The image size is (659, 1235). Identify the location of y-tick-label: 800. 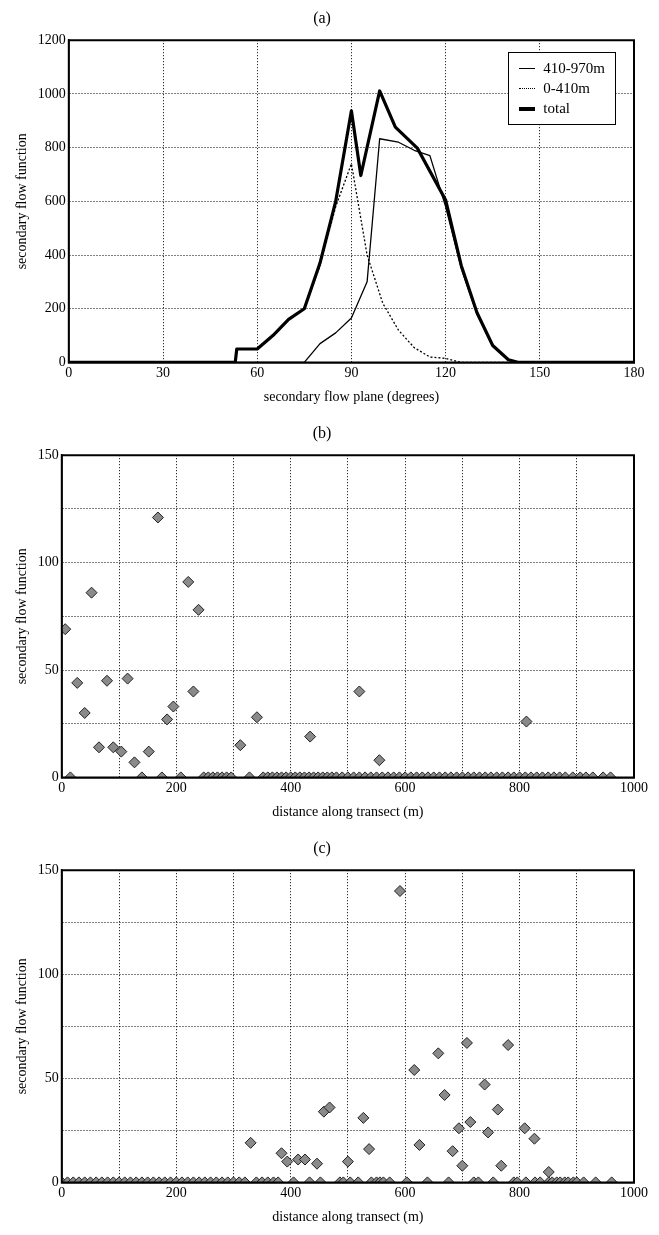
(55, 147).